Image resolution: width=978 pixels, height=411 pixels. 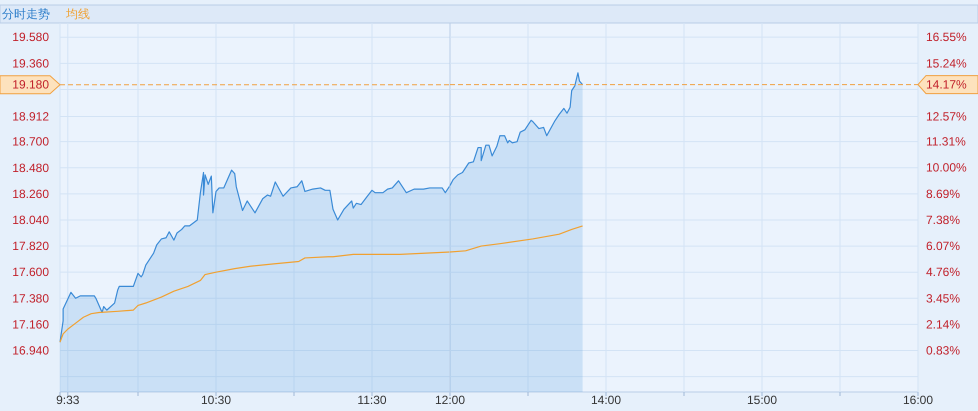 I want to click on y-tick-label: 17.160, so click(x=31, y=324).